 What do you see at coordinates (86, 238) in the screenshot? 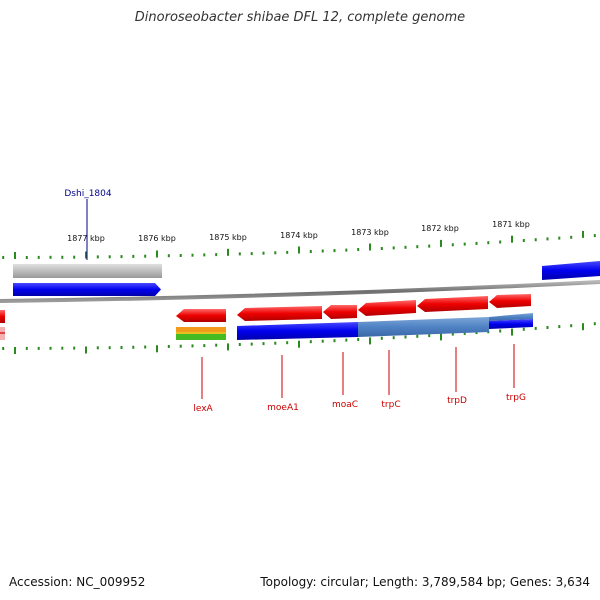
I see `scale-label: 1877 kbp` at bounding box center [86, 238].